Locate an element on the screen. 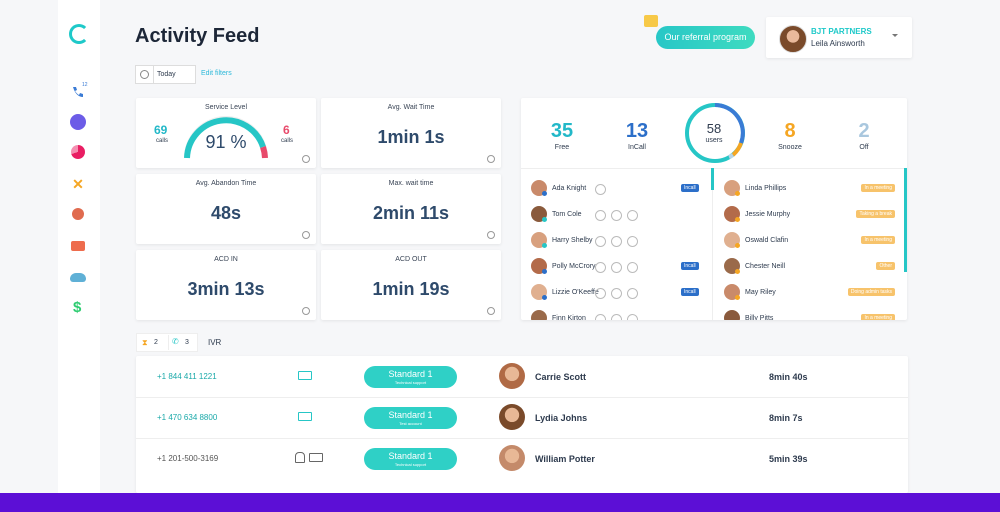 This screenshot has height=512, width=1000. user-count-label: Snooze is located at coordinates (790, 147).